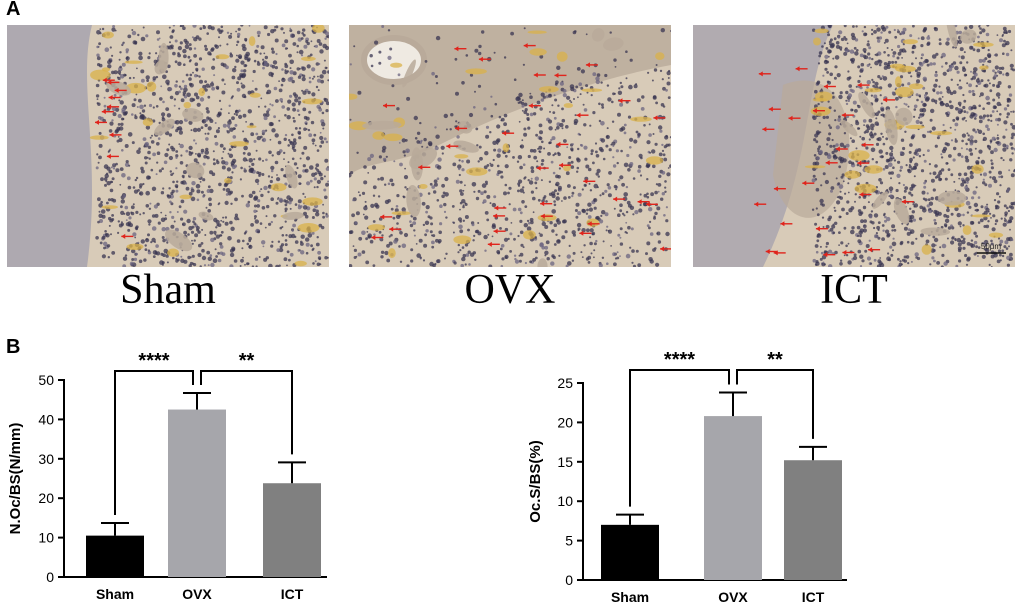 This screenshot has height=606, width=1020. Describe the element at coordinates (535, 481) in the screenshot. I see `y-axis-label: Oc.S/BS(%)` at that location.